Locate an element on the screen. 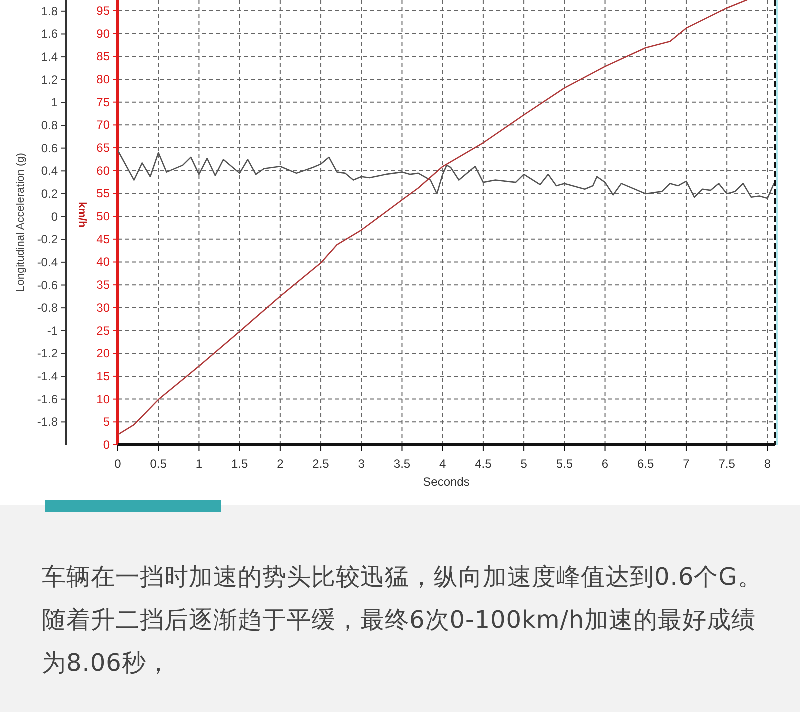 This screenshot has width=800, height=712. x-tick-label: 6 is located at coordinates (605, 464).